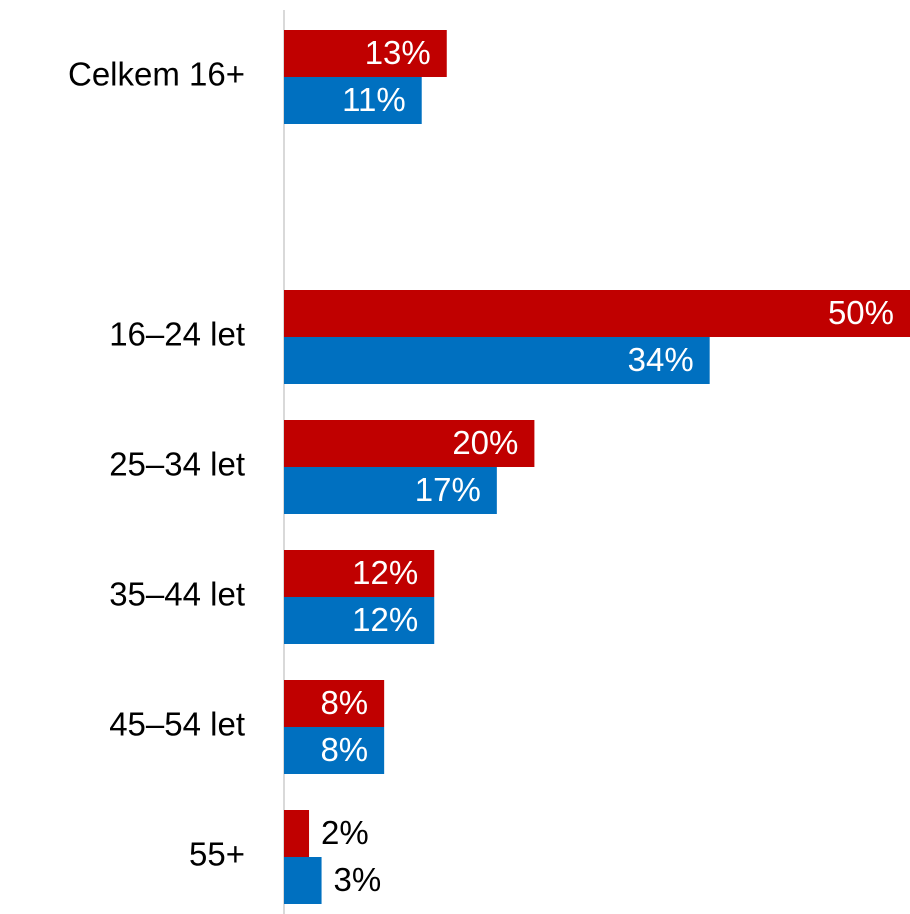 Image resolution: width=910 pixels, height=914 pixels. Describe the element at coordinates (345, 832) in the screenshot. I see `value-label: 2%` at that location.